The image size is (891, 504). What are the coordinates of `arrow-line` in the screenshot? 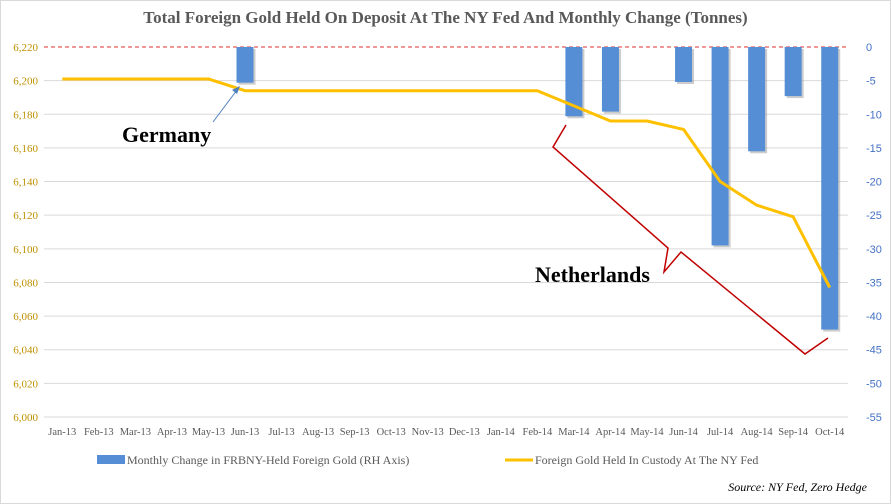 It's located at (225, 106).